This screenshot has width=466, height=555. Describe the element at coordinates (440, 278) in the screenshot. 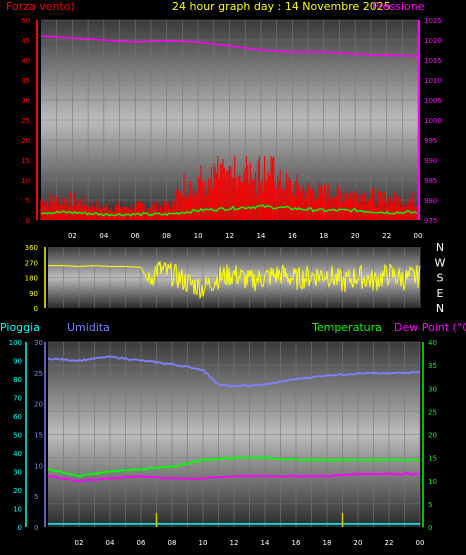

I see `compass-label-2: S` at that location.